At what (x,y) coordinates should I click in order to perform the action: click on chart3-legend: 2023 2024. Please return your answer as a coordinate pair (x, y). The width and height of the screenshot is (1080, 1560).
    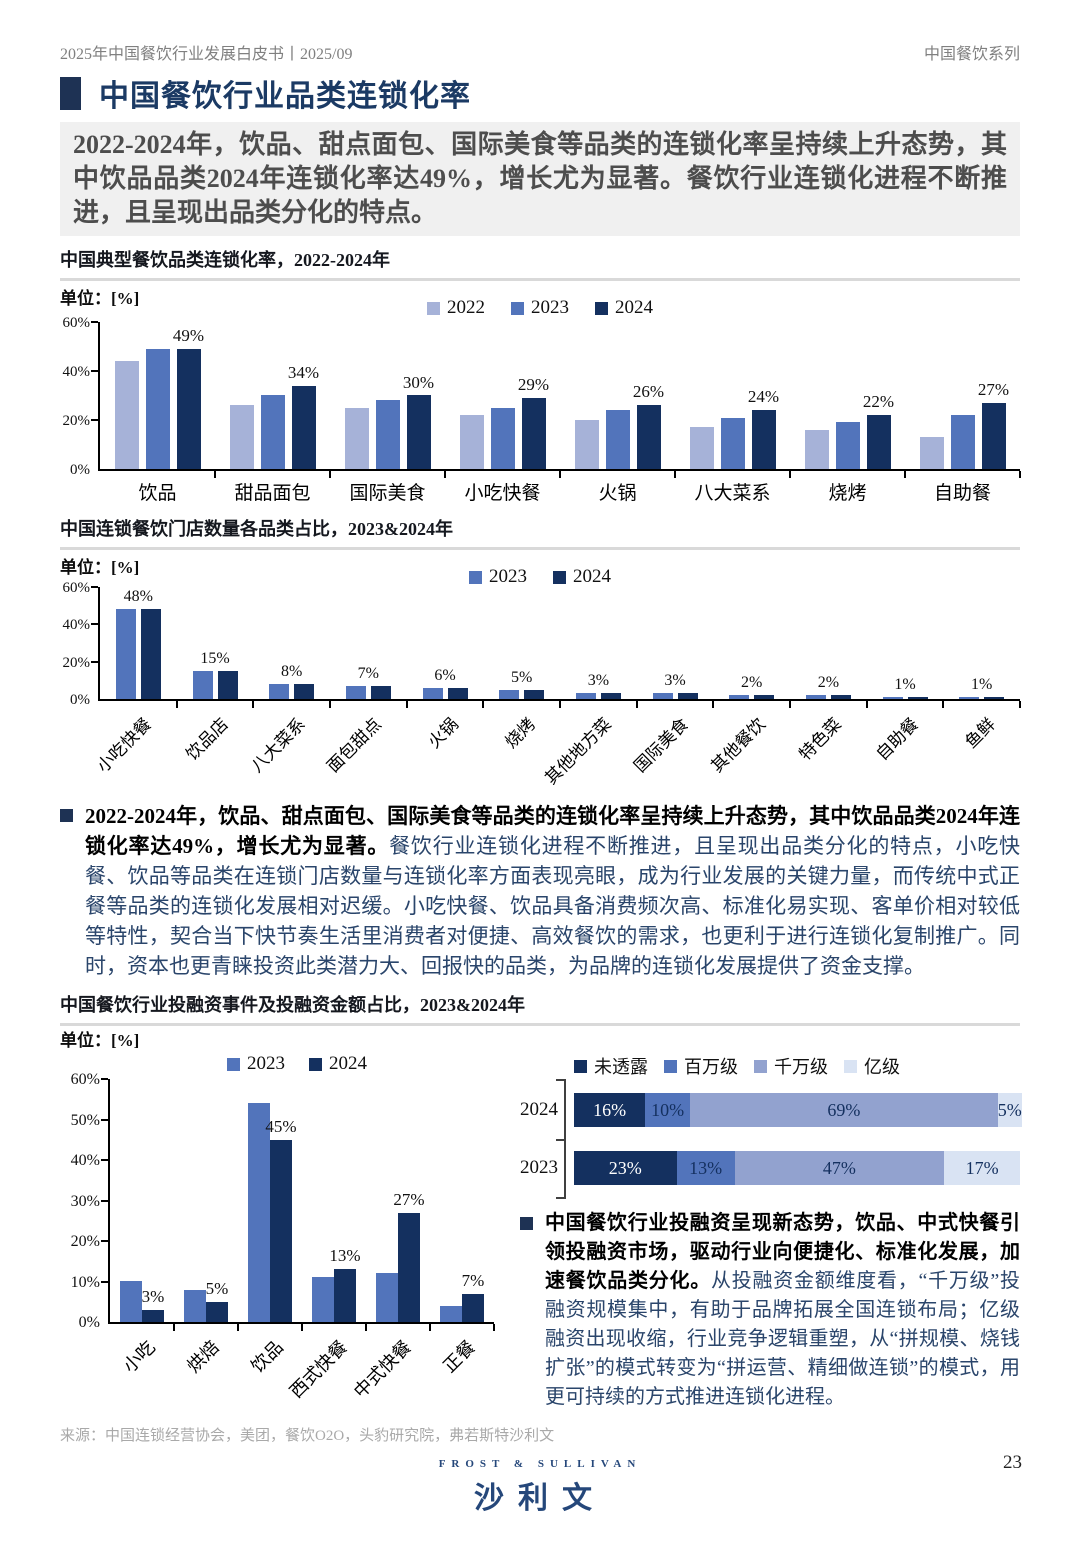
    Looking at the image, I should click on (297, 1064).